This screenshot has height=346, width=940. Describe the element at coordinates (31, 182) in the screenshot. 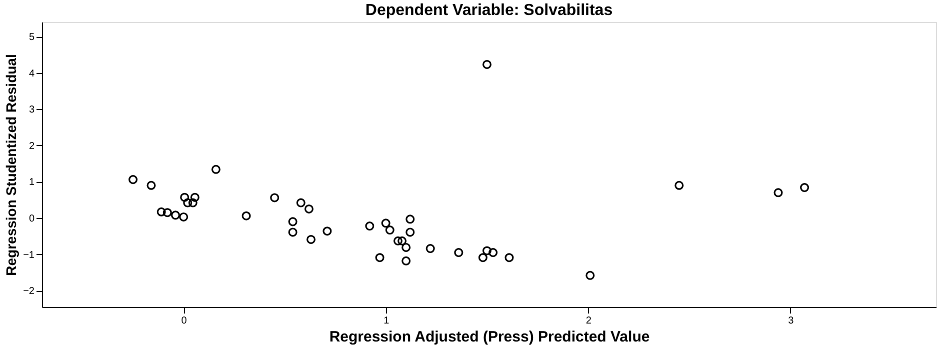

I see `y-tick-label: 1` at that location.